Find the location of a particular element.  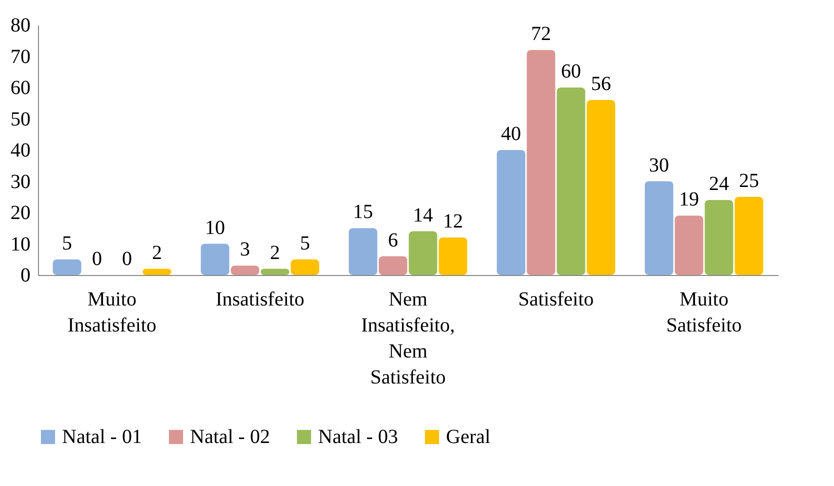

data-label: 19 is located at coordinates (689, 199).